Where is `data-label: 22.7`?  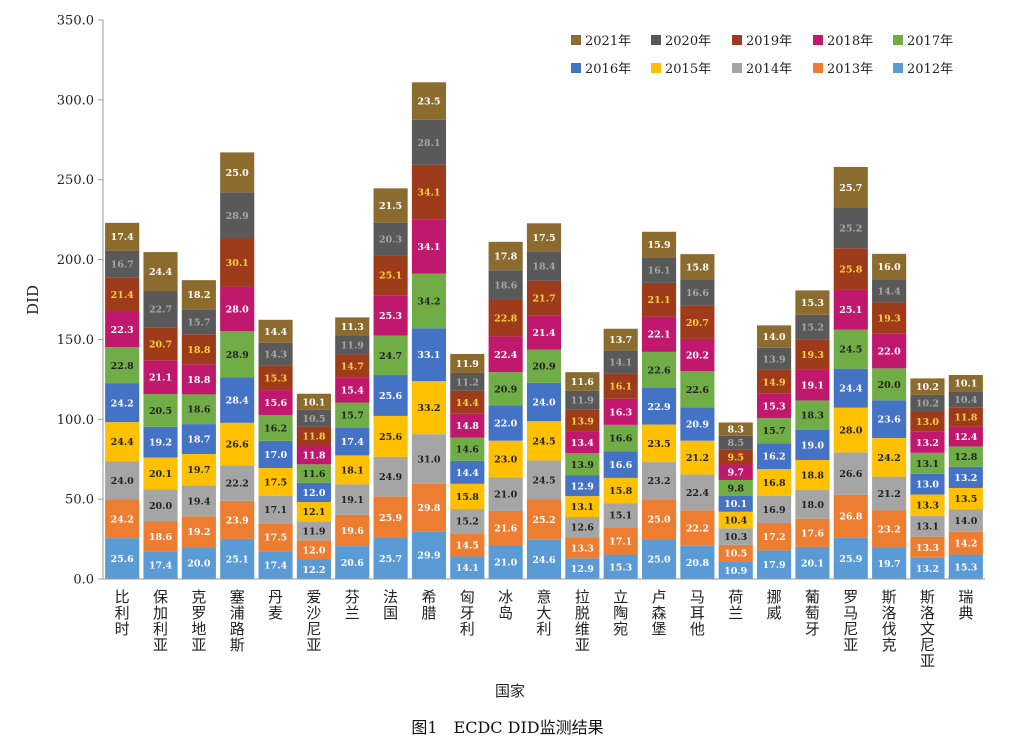 data-label: 22.7 is located at coordinates (160, 310).